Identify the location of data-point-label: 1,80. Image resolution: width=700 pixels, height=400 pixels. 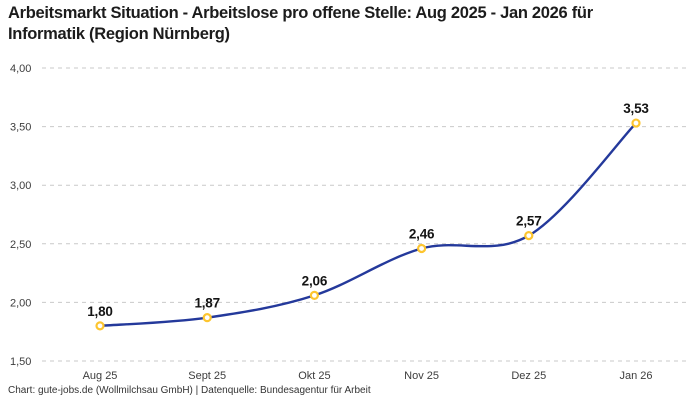
(99, 311).